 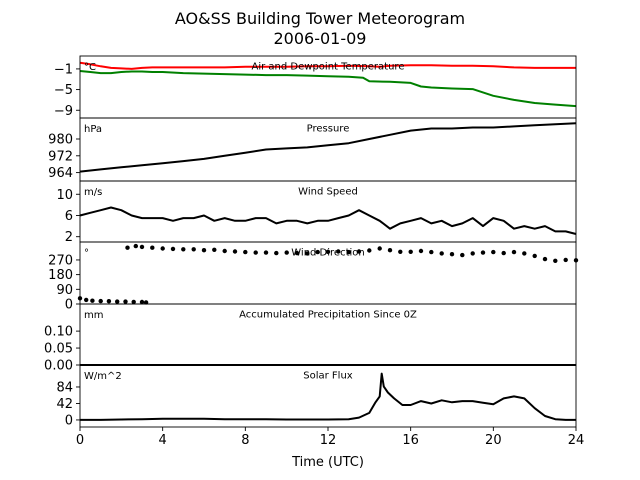 What do you see at coordinates (60, 156) in the screenshot?
I see `y-tick-label: 972` at bounding box center [60, 156].